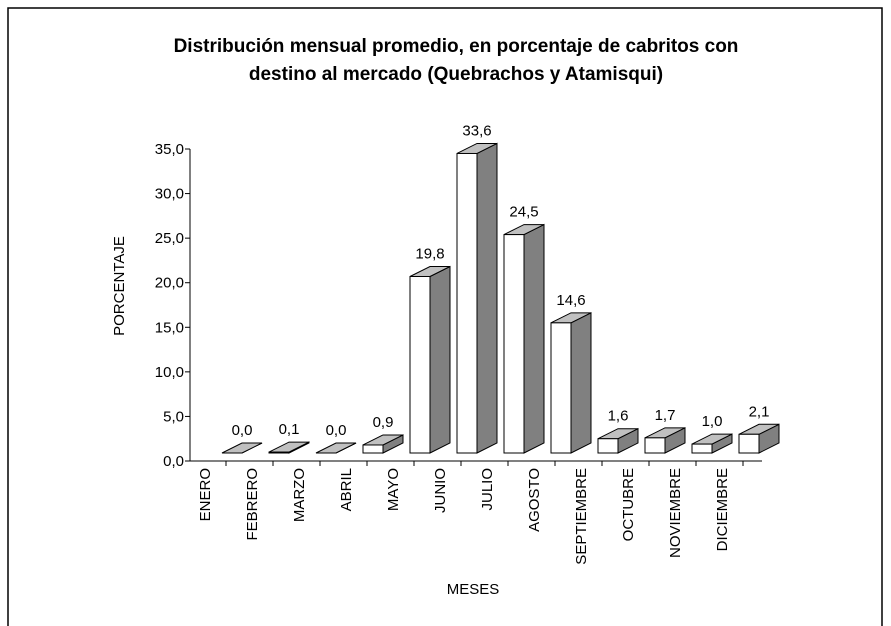 The width and height of the screenshot is (891, 626). Describe the element at coordinates (289, 429) in the screenshot. I see `value-label: 0,1` at that location.